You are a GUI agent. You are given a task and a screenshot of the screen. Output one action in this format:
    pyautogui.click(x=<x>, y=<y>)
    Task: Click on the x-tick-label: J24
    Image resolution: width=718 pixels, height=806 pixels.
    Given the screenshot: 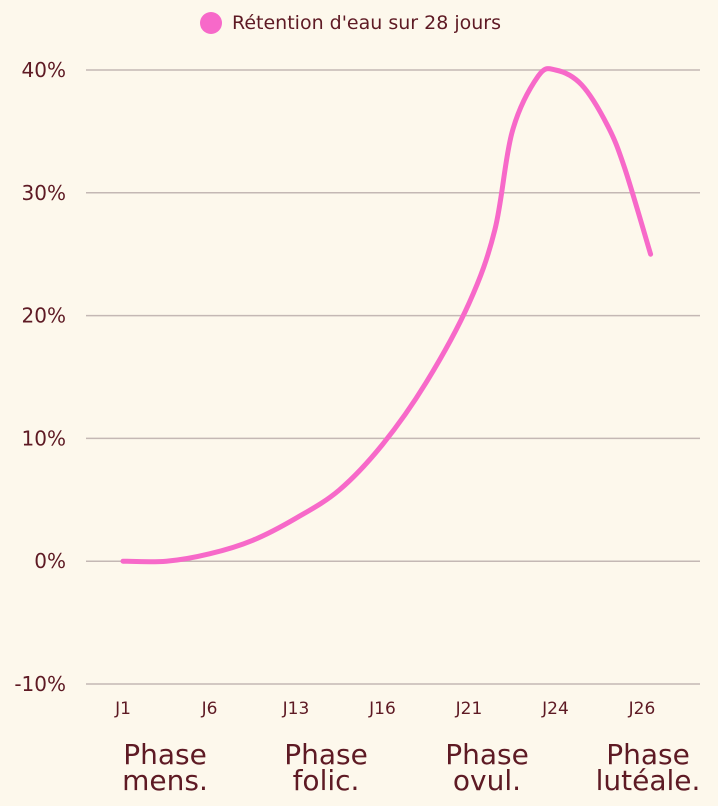 What is the action you would take?
    pyautogui.click(x=555, y=709)
    